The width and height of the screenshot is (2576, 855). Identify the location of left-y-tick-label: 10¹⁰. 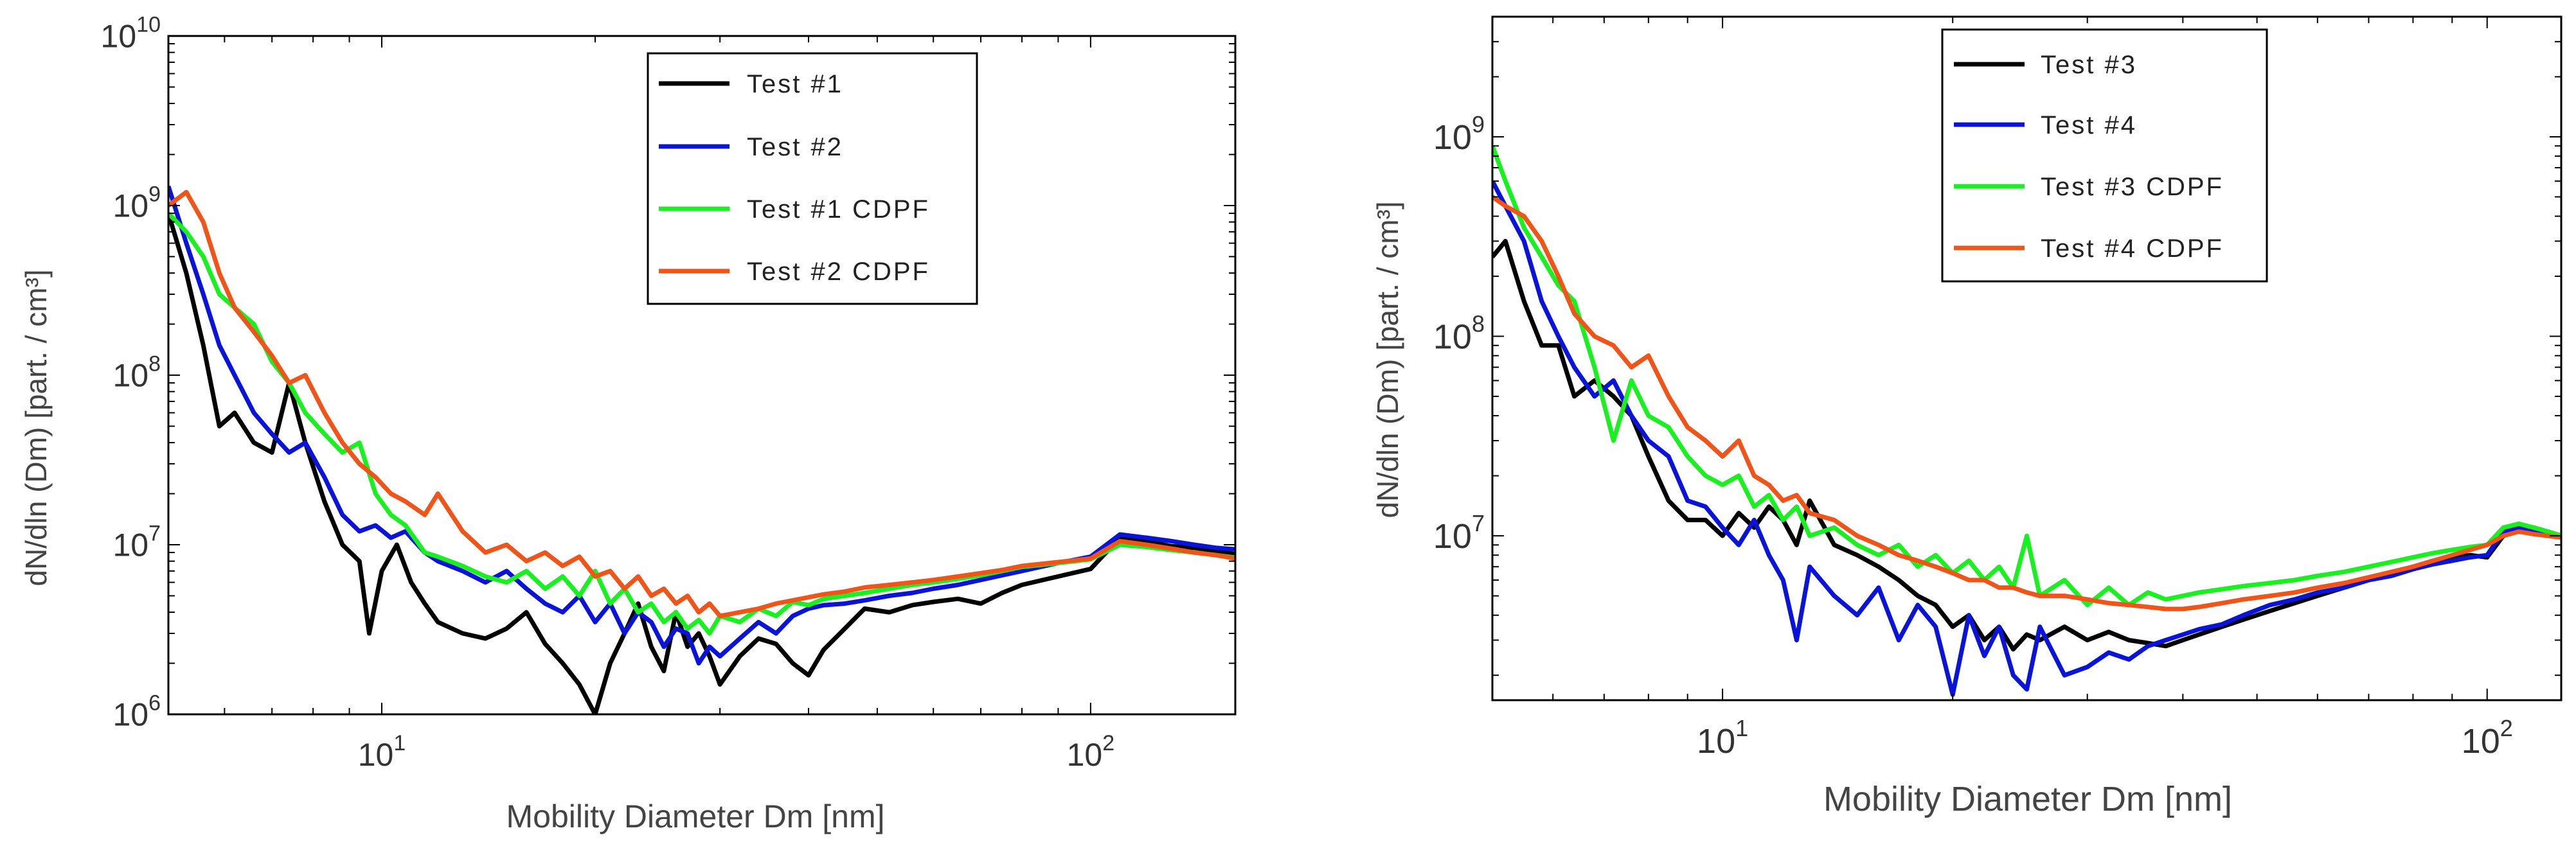
(131, 34).